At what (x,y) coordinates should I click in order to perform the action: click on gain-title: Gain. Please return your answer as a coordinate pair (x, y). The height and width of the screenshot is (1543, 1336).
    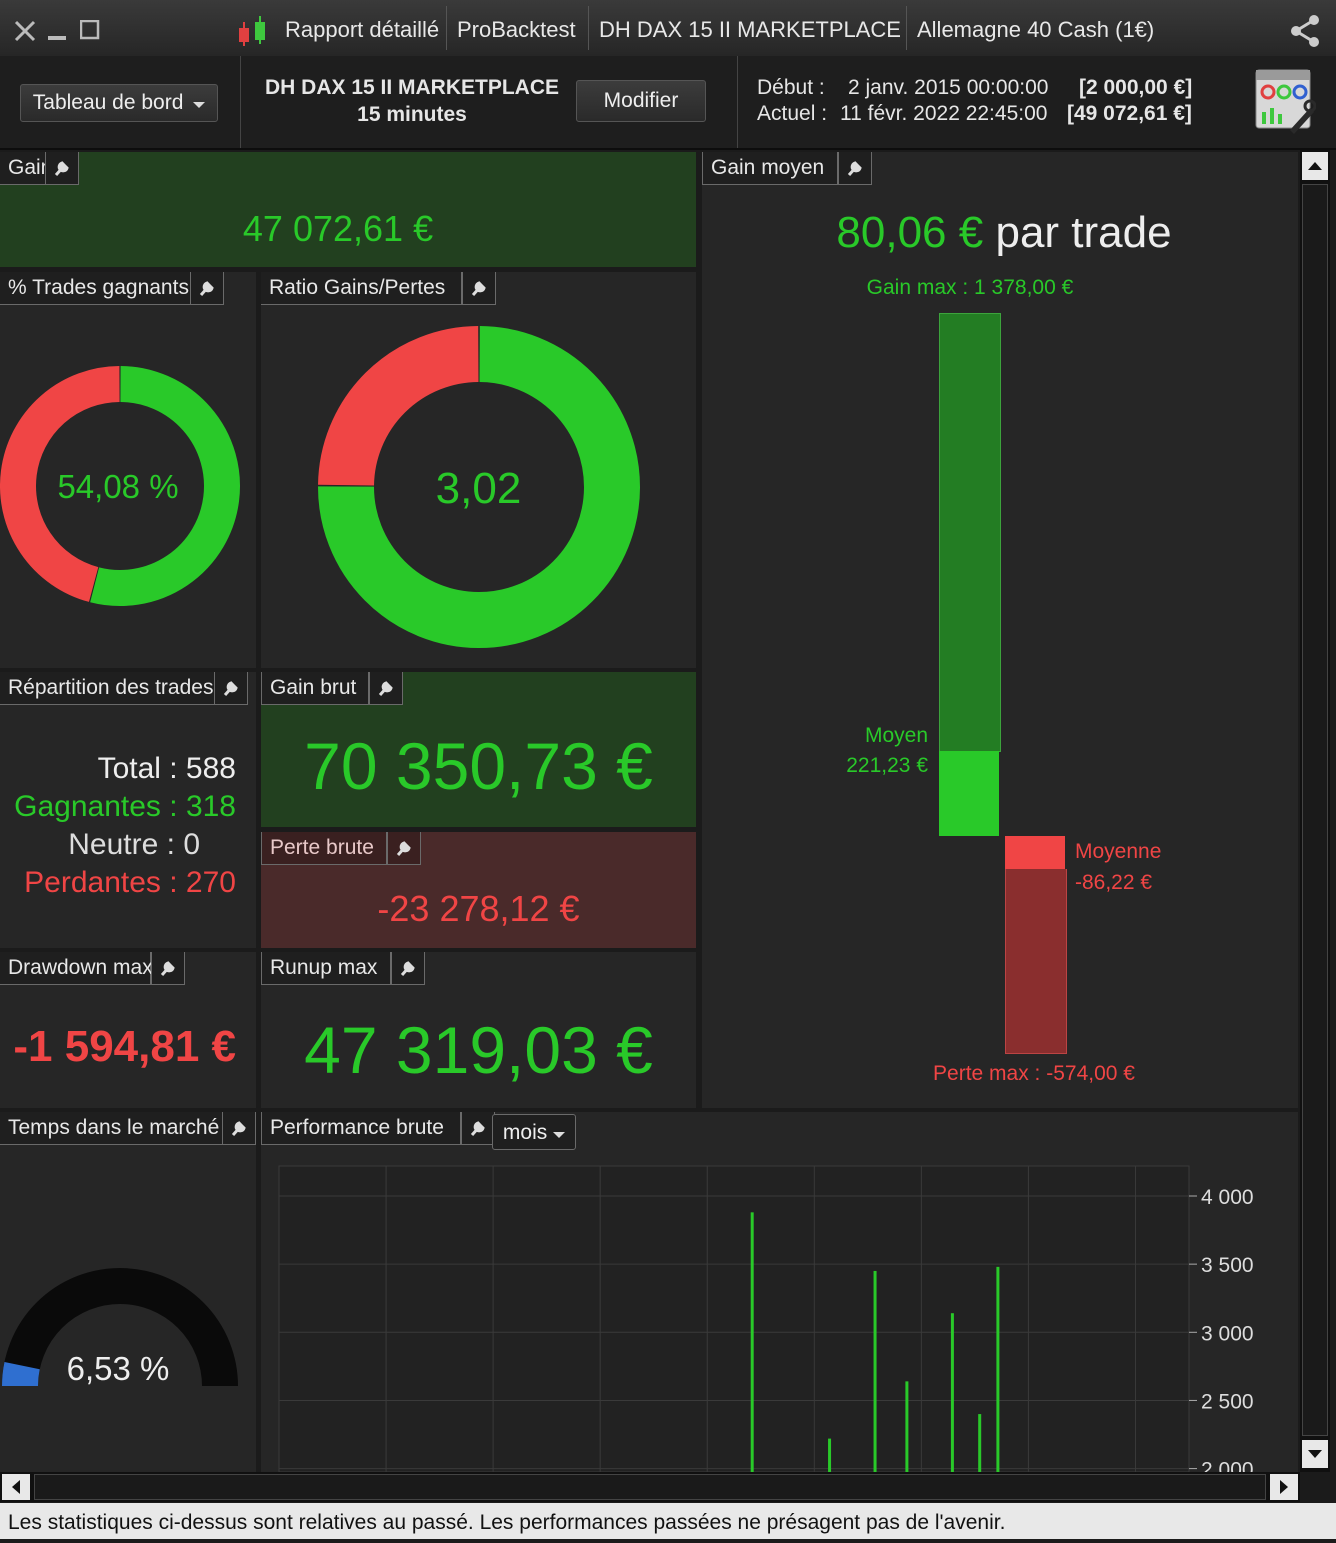
    Looking at the image, I should click on (26, 168).